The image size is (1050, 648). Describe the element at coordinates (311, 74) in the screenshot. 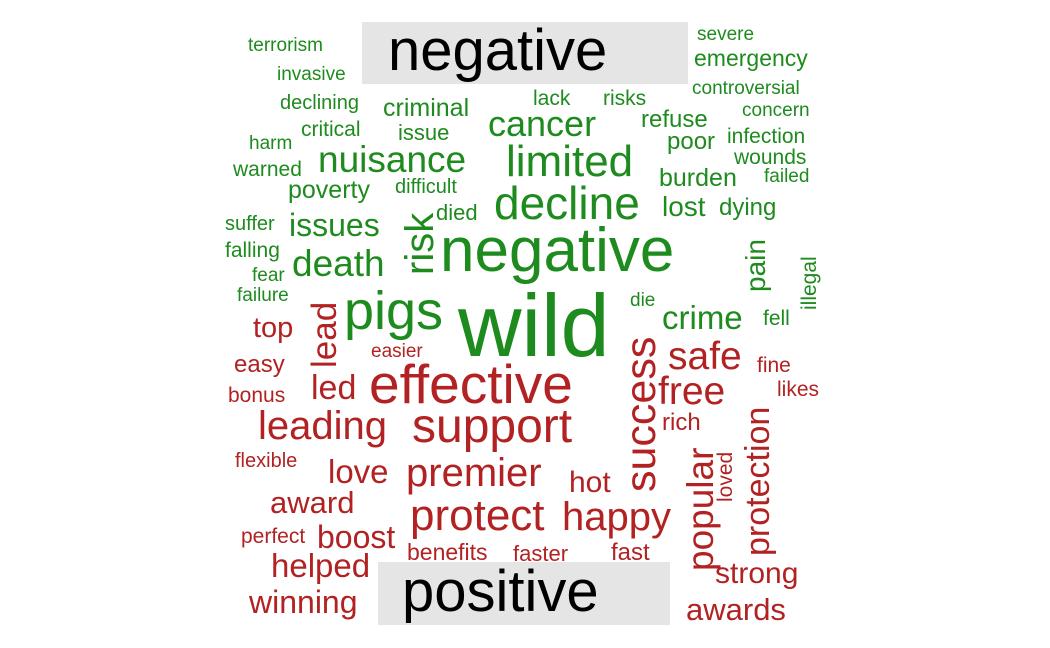

I see `word-invasive: invasive` at that location.